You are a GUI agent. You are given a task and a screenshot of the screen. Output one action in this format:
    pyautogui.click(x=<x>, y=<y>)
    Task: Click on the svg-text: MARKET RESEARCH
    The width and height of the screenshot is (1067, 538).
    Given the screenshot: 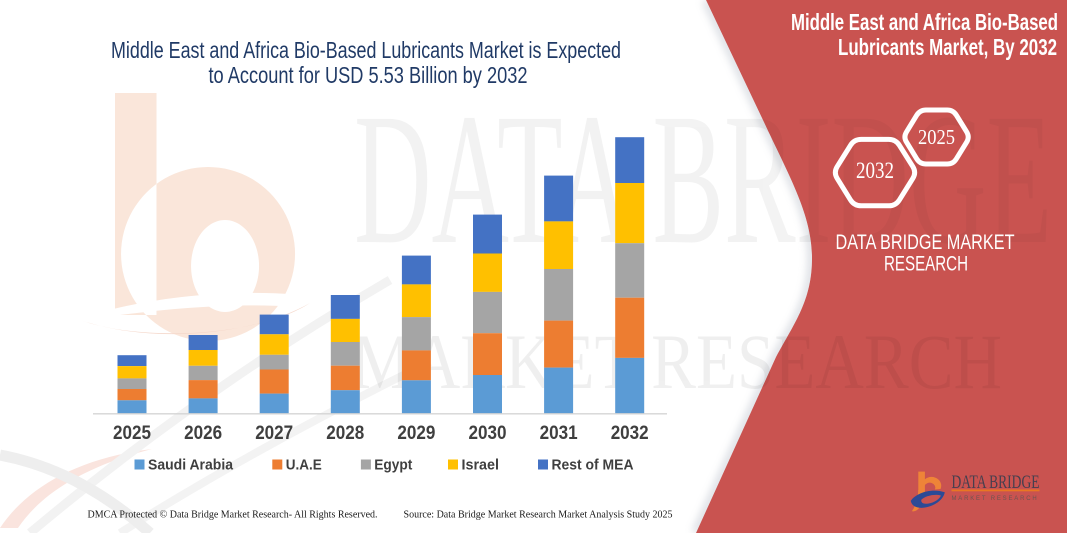 What is the action you would take?
    pyautogui.click(x=995, y=498)
    